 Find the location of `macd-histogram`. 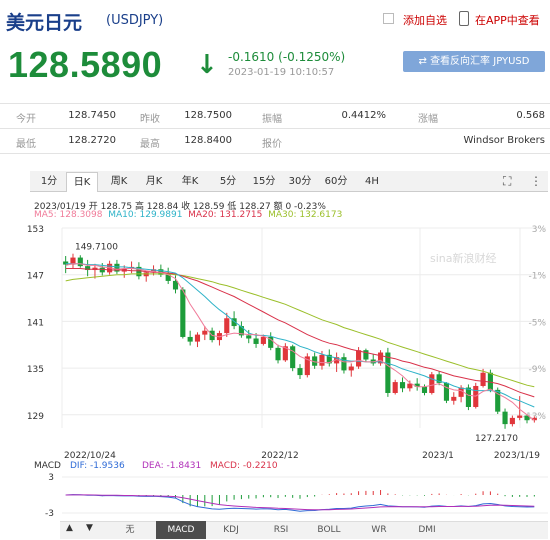

macd-histogram is located at coordinates (303, 499).